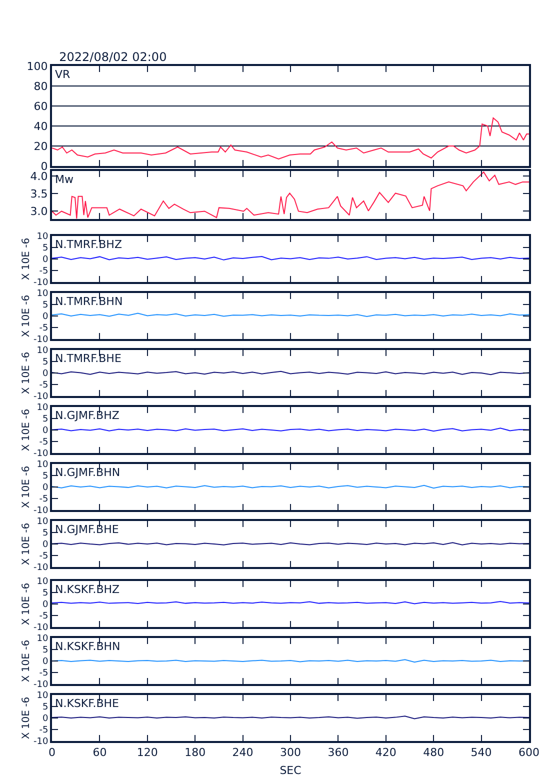  What do you see at coordinates (41, 146) in the screenshot?
I see `y-tick-label: 20` at bounding box center [41, 146].